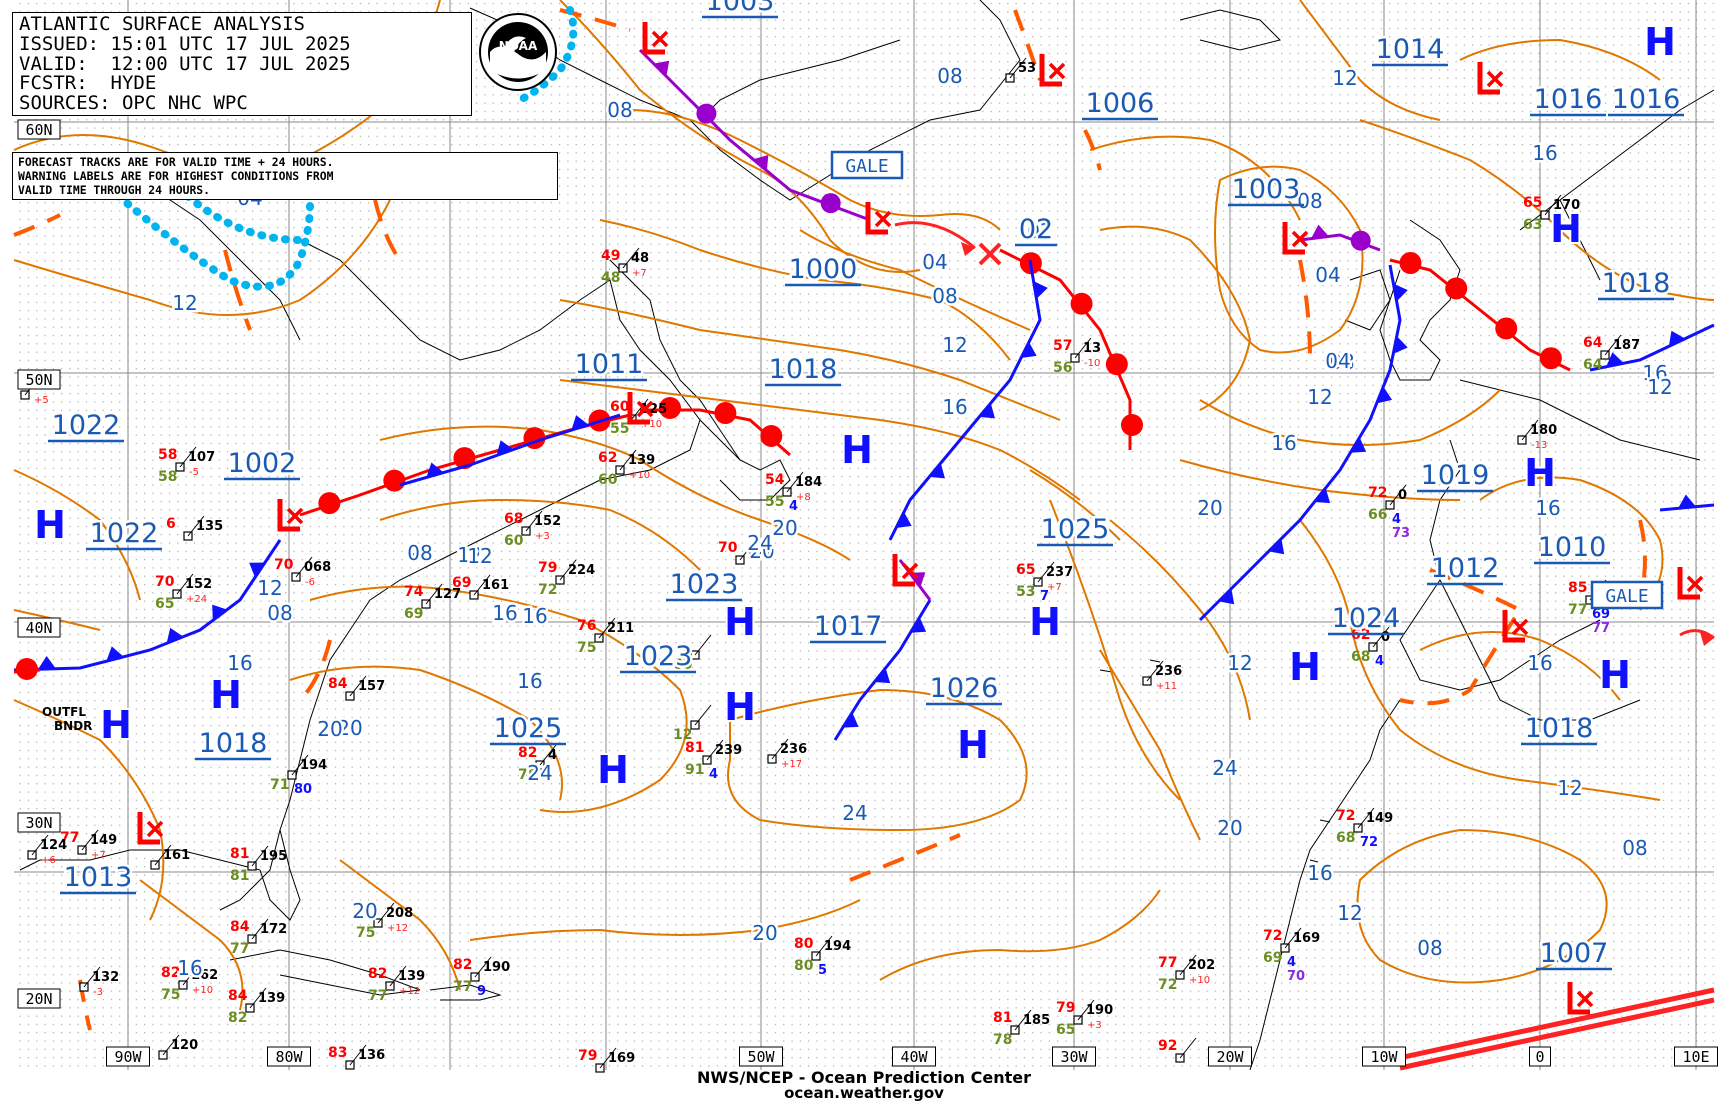 The height and width of the screenshot is (1102, 1728). What do you see at coordinates (133, 103) in the screenshot?
I see `data-sources: SOURCES: OPC NHC WPC` at bounding box center [133, 103].